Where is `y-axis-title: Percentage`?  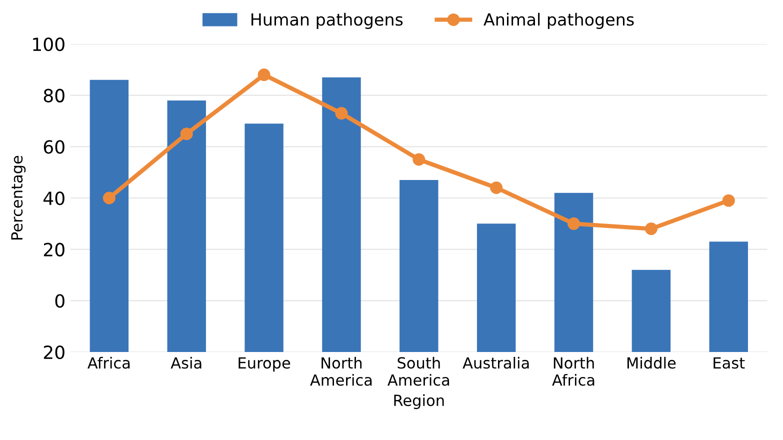 y-axis-title: Percentage is located at coordinates (18, 198).